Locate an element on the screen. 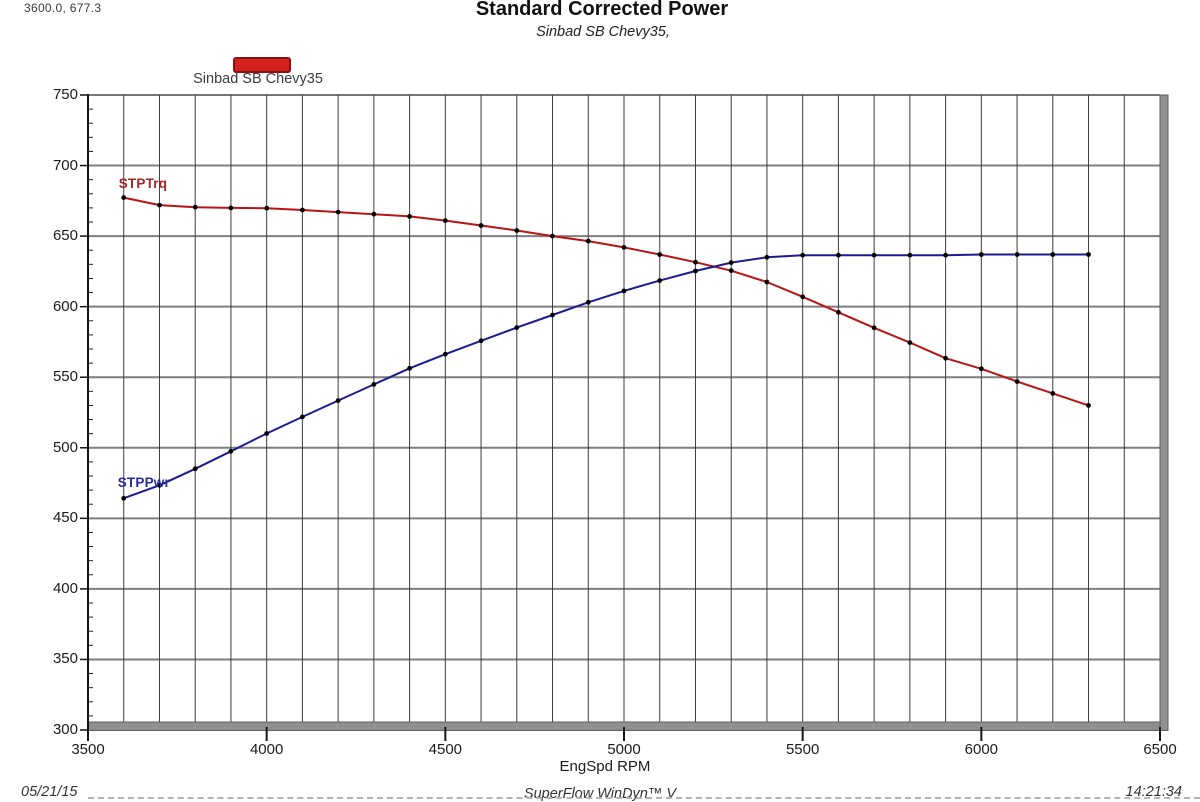  y-tick-label: 400 is located at coordinates (65, 588).